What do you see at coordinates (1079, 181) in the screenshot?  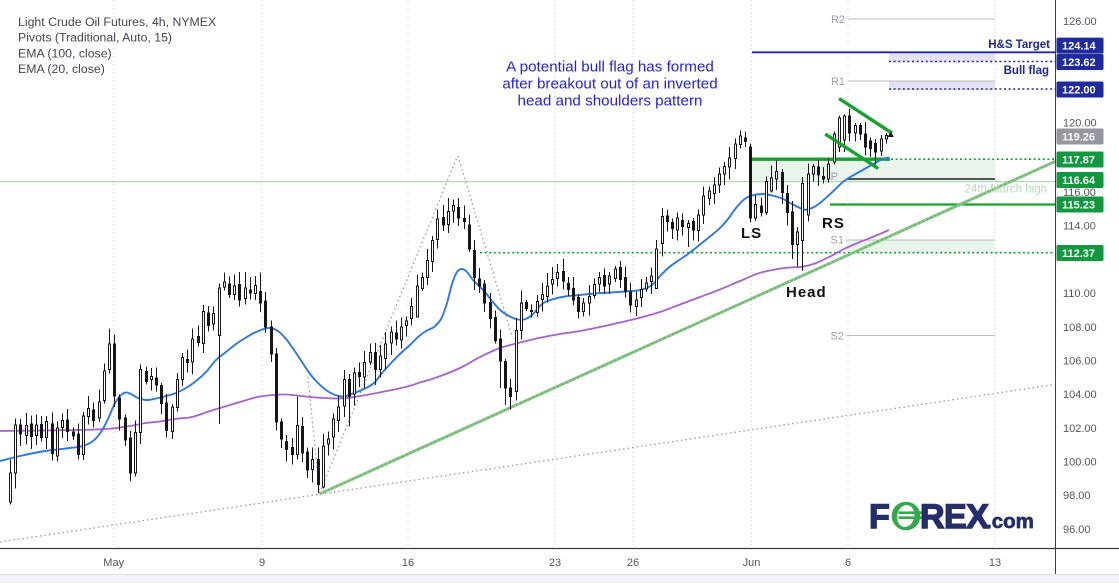 I see `svg-text: 116.64` at bounding box center [1079, 181].